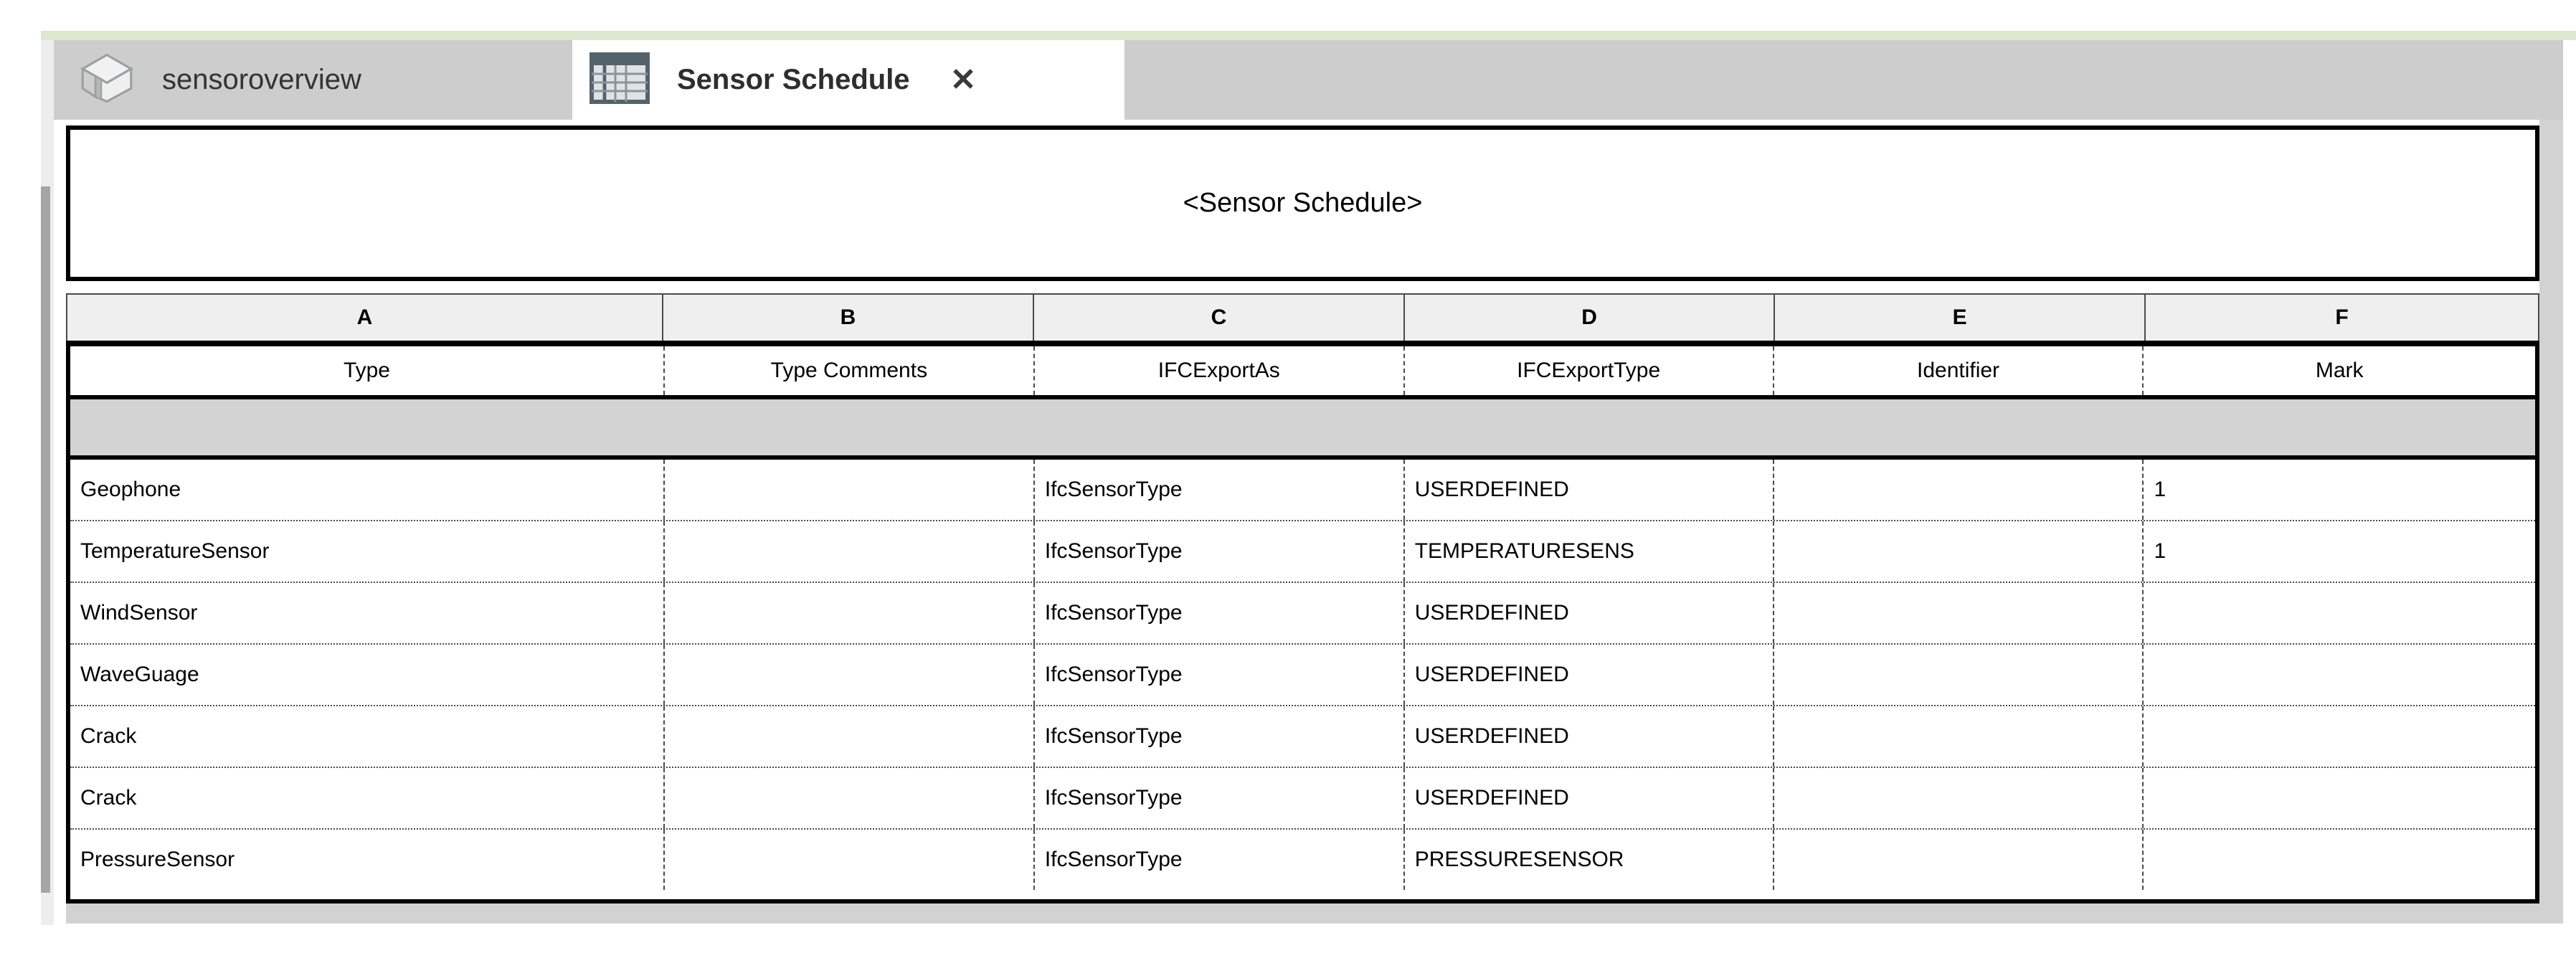  I want to click on column-header: Identifier, so click(1957, 371).